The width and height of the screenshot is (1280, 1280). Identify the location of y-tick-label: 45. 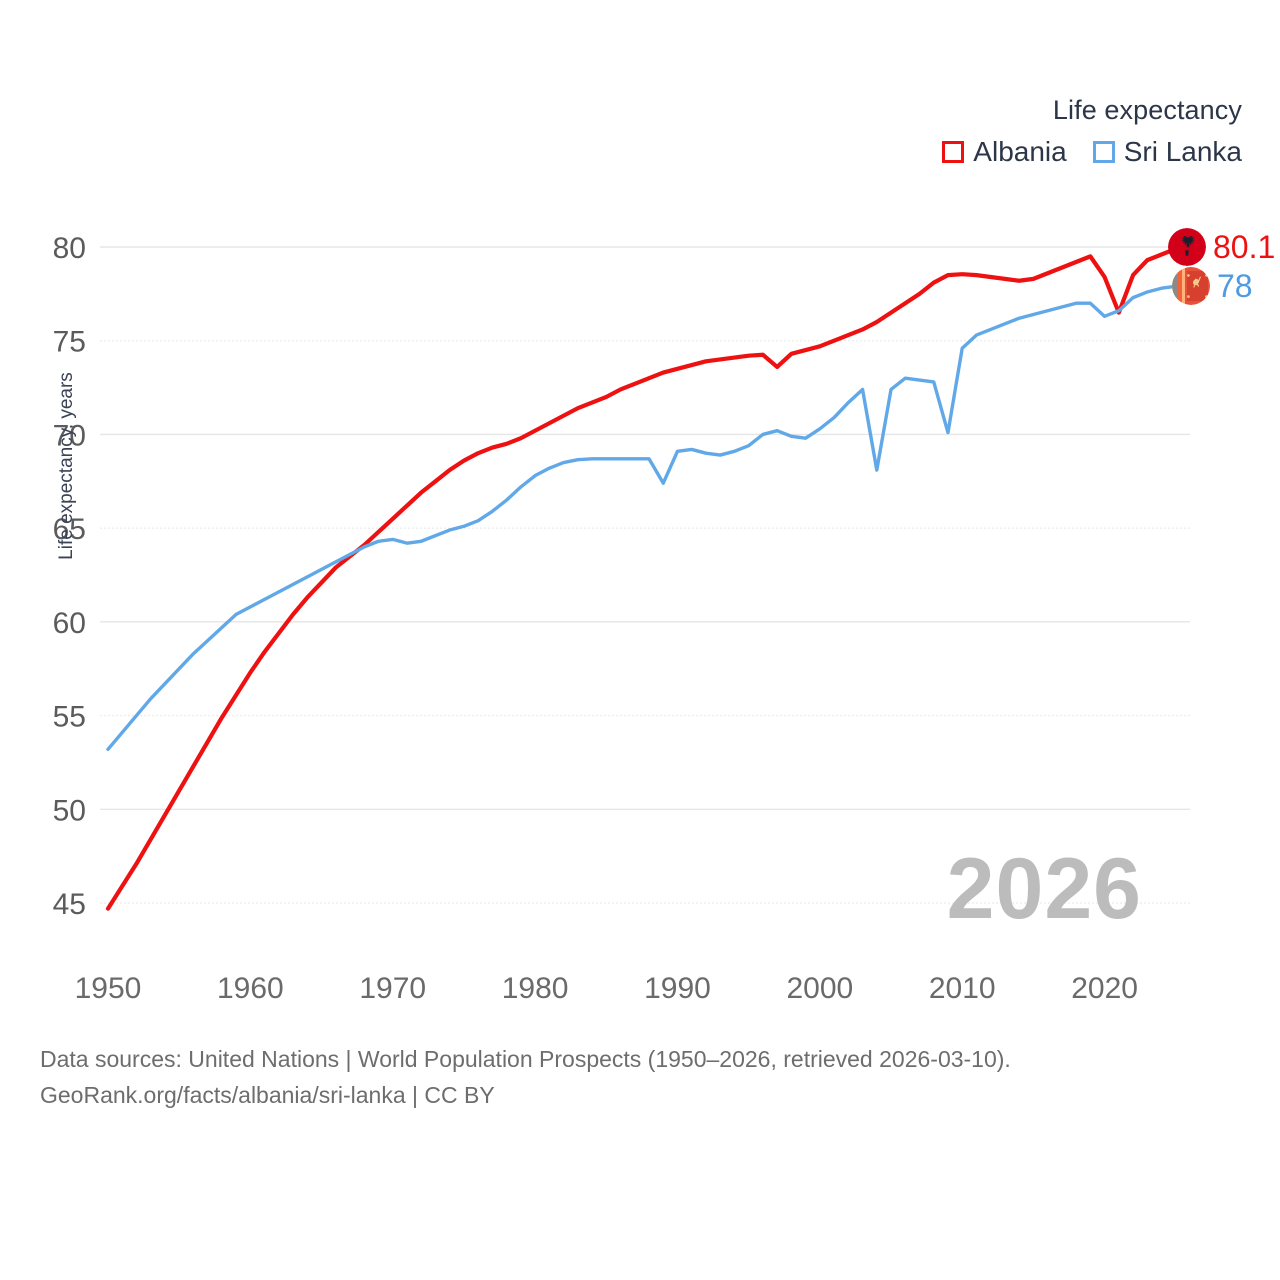
(69, 904).